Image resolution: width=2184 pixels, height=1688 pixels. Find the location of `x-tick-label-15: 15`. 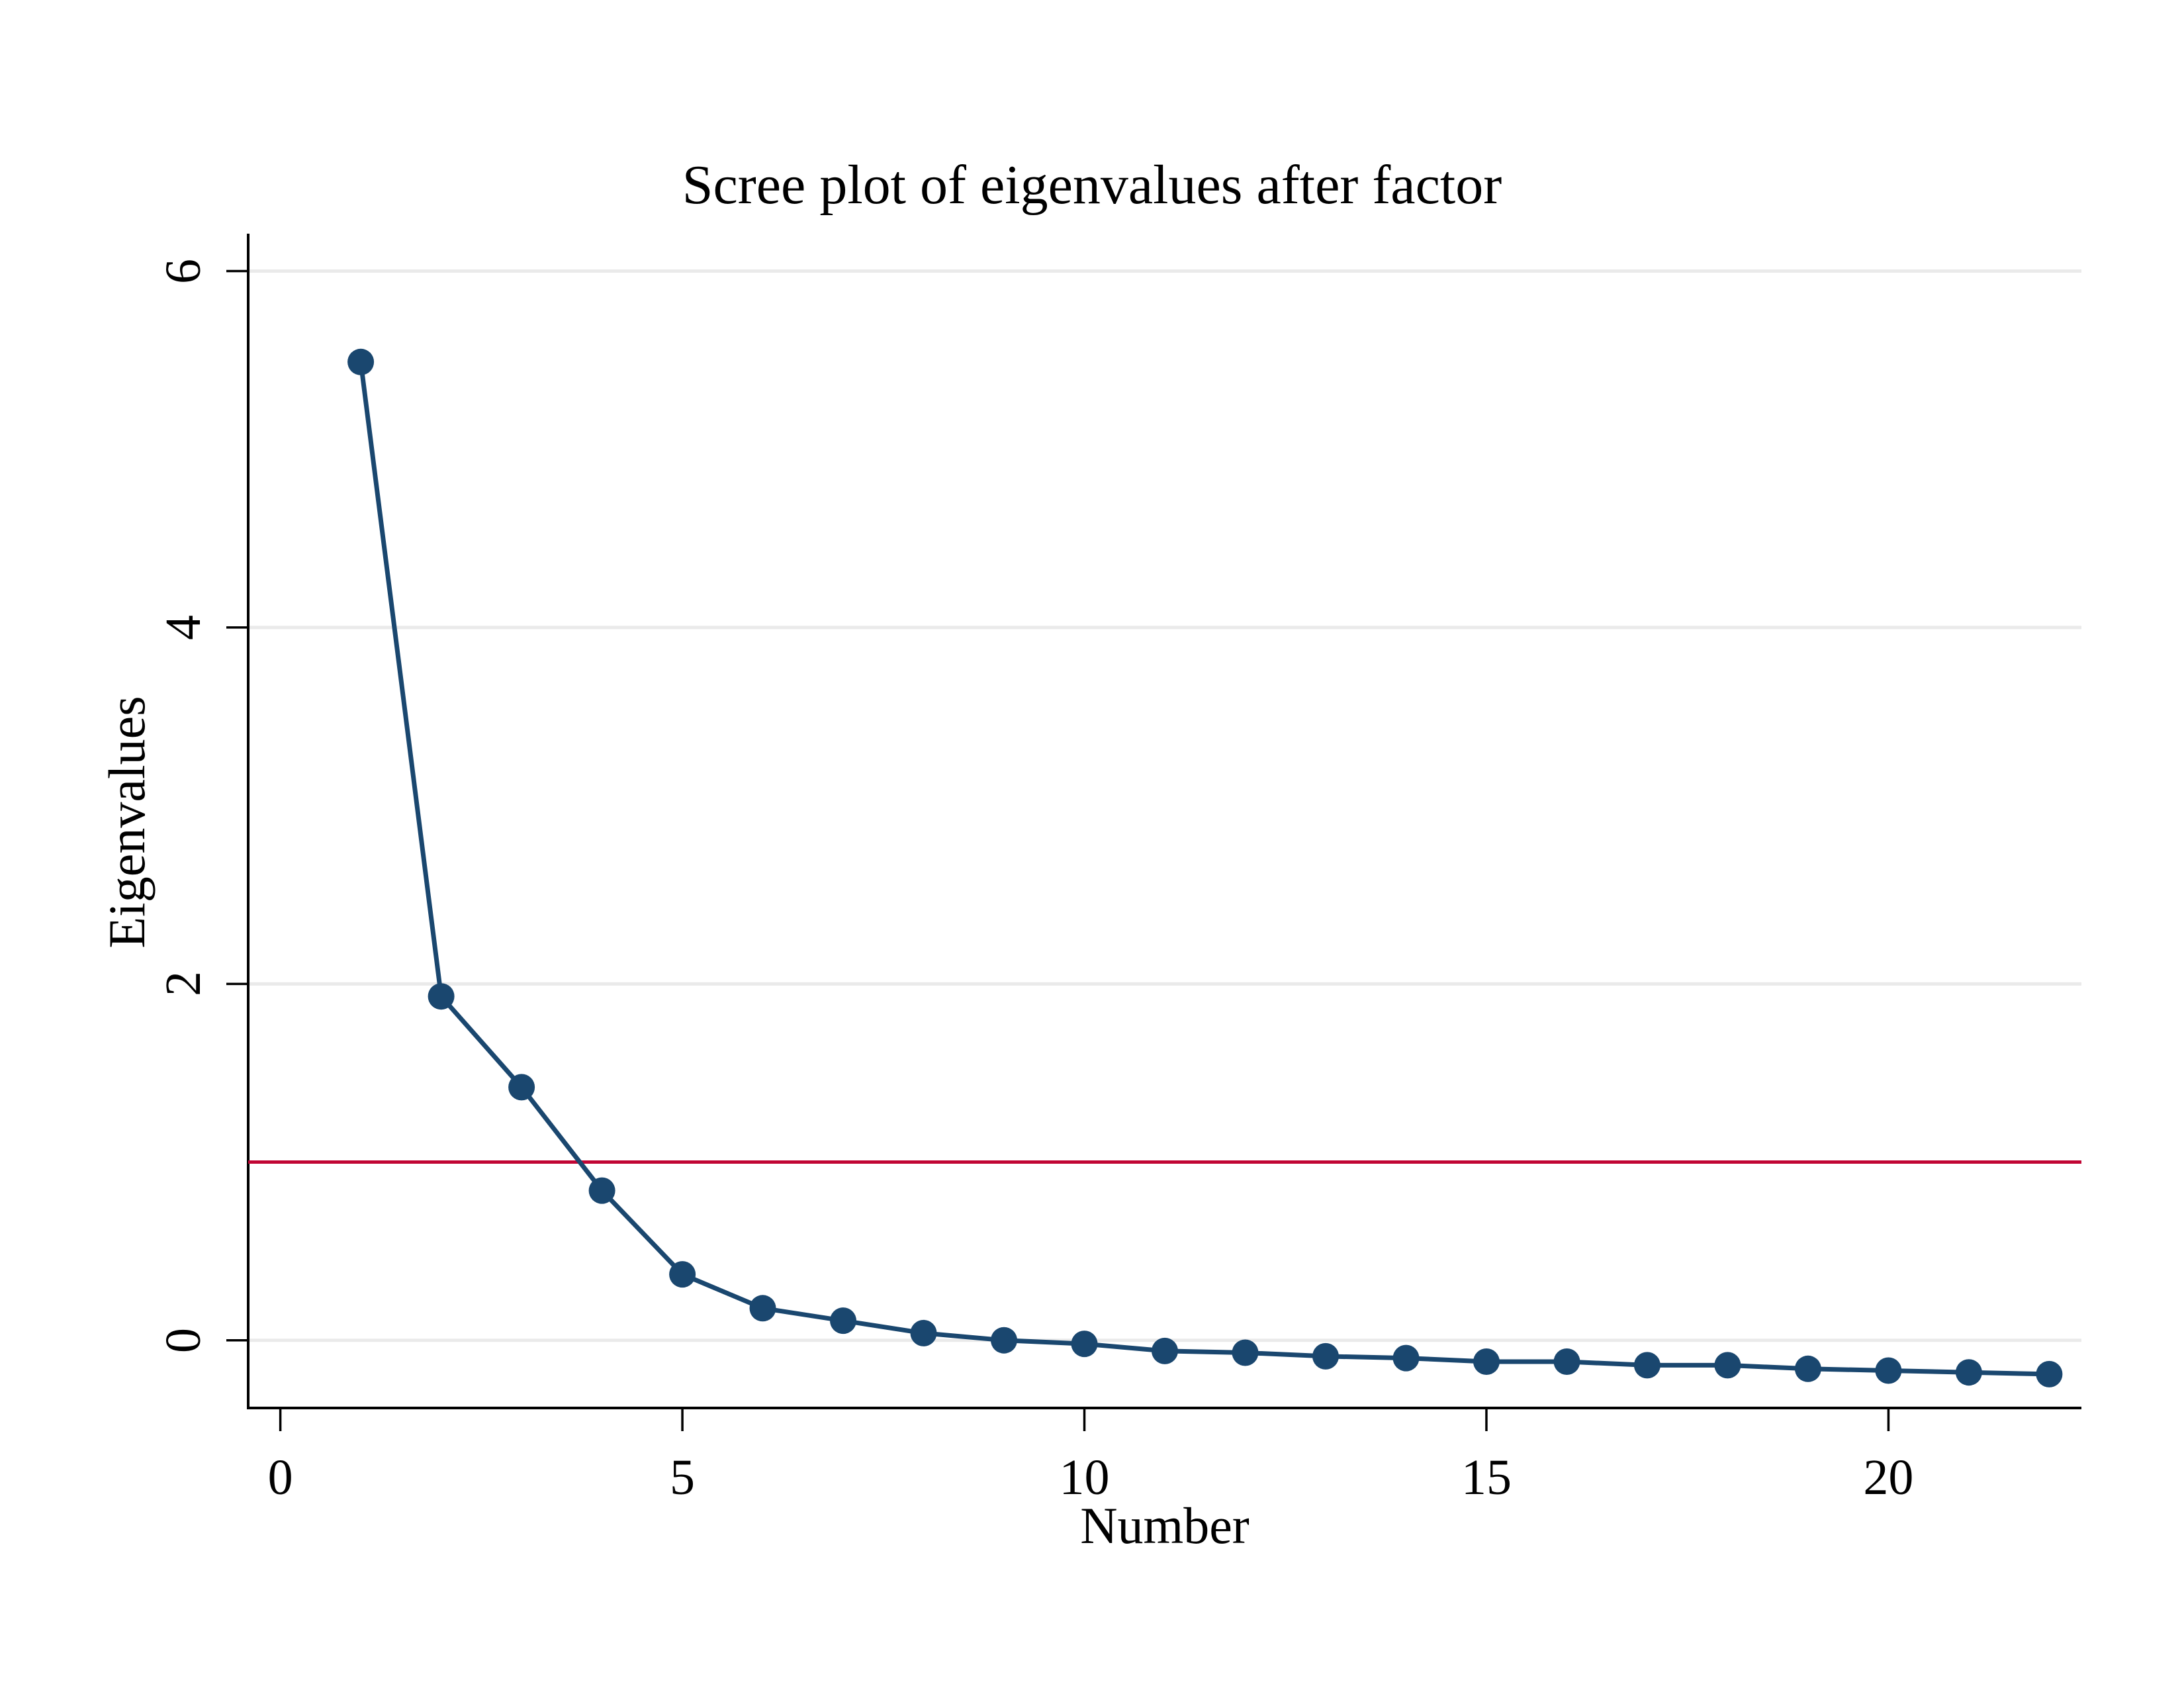

x-tick-label-15: 15 is located at coordinates (1487, 1477).